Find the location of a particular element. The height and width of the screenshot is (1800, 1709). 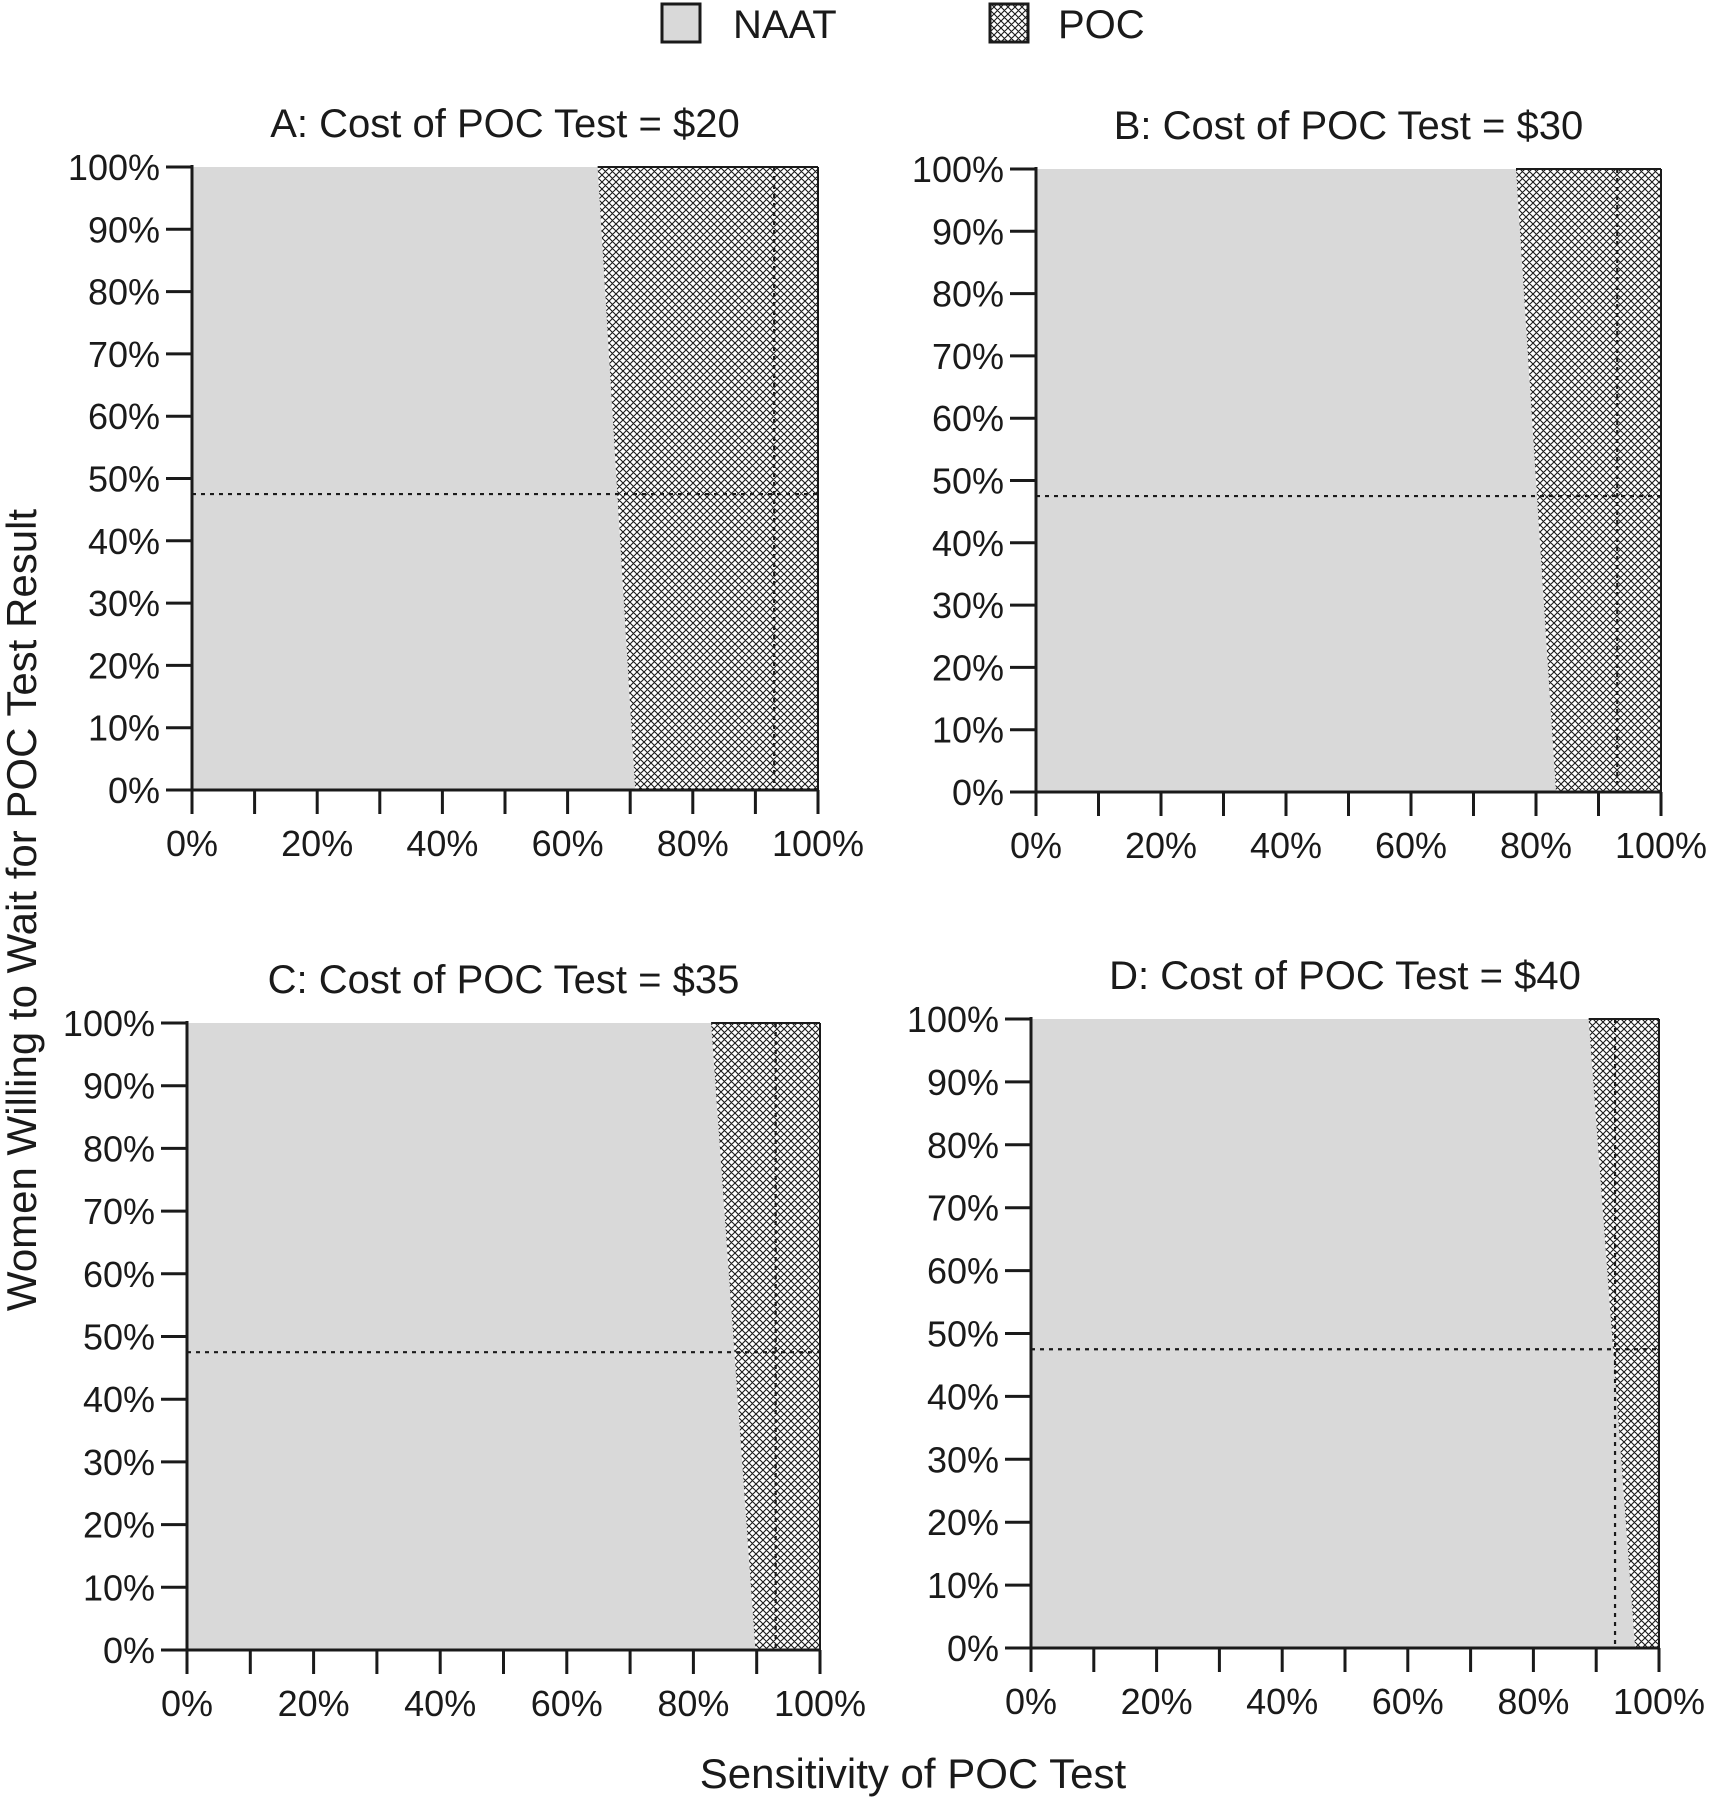

panel-b-poc-region is located at coordinates (1588, 480).